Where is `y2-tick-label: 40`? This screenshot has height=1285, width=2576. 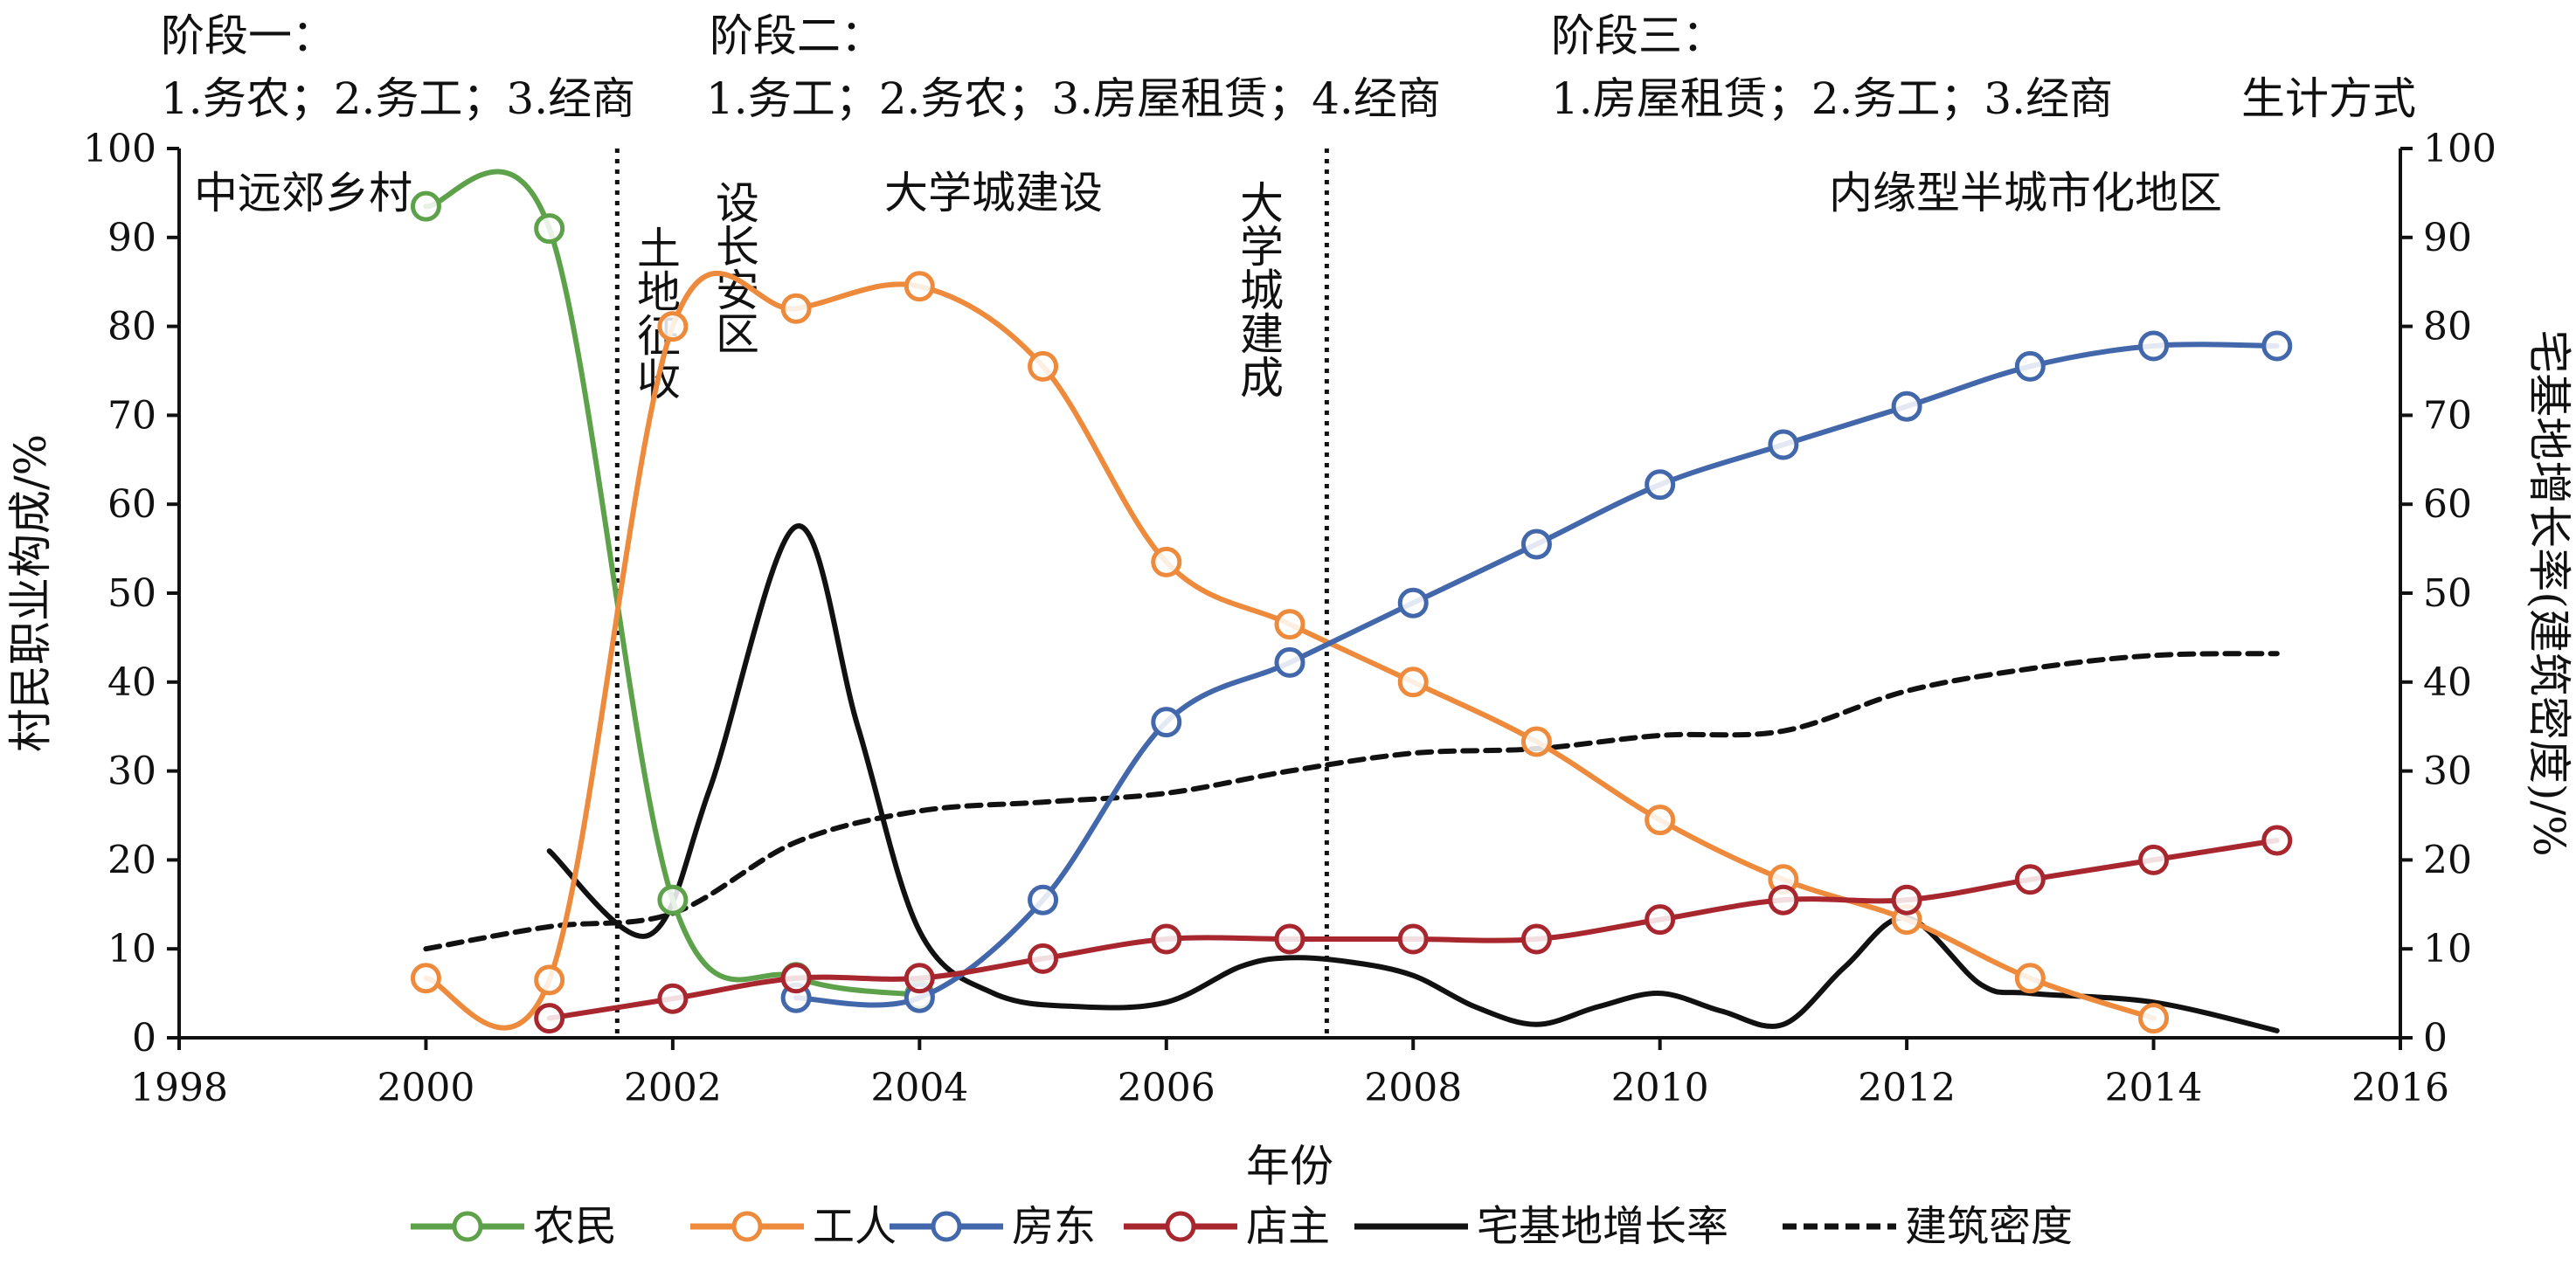 y2-tick-label: 40 is located at coordinates (2447, 682).